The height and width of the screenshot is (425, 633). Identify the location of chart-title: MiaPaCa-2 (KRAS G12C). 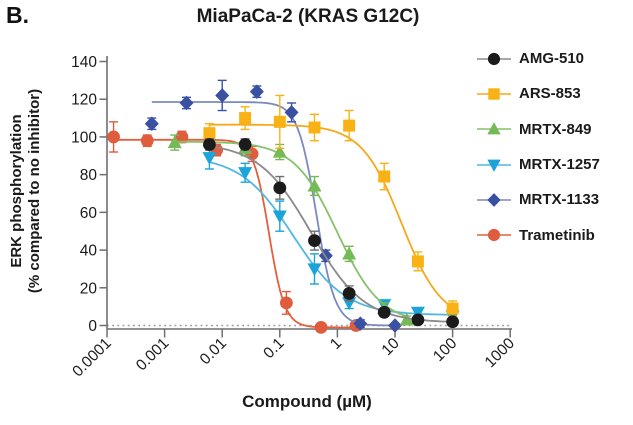
(308, 16).